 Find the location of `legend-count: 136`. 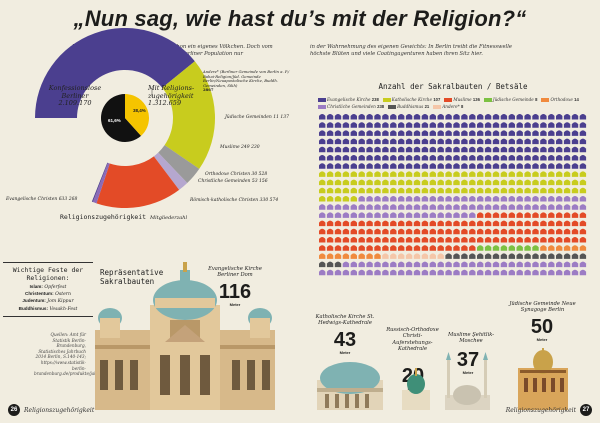

legend-count: 136 is located at coordinates (476, 99).